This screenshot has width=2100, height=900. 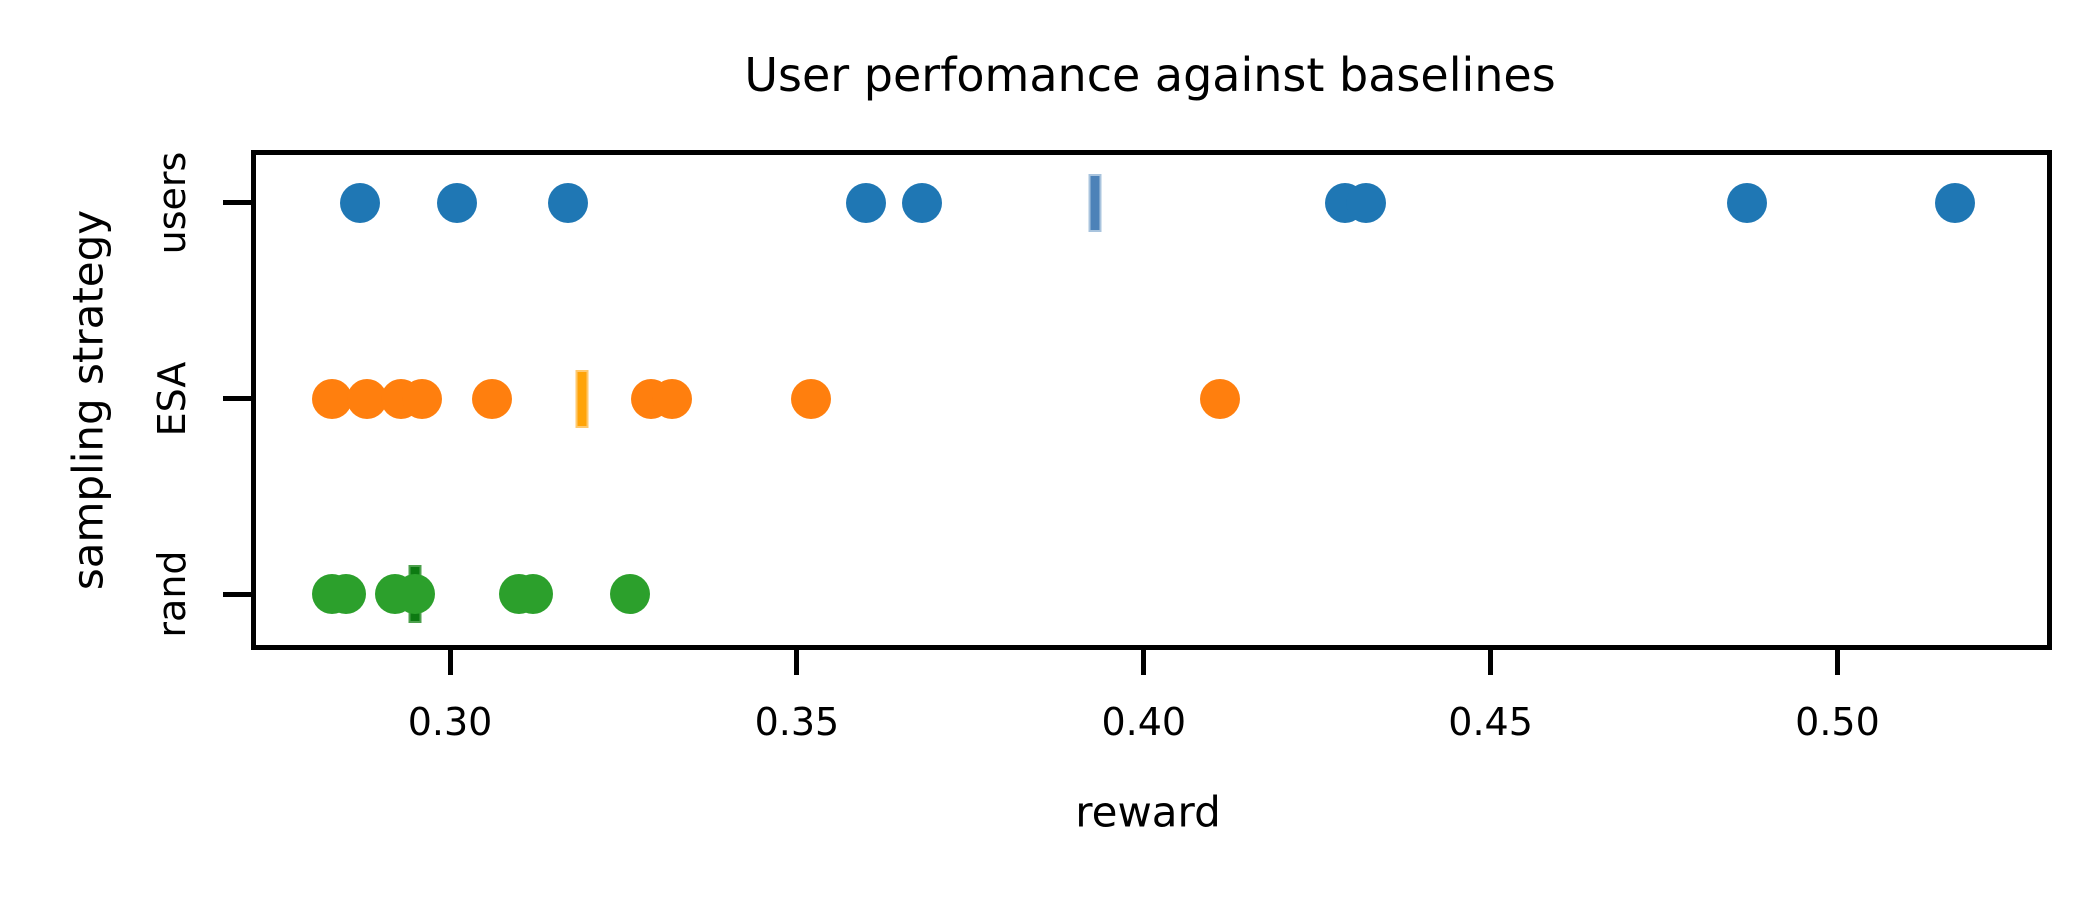 What do you see at coordinates (1150, 75) in the screenshot?
I see `chart-title: User perfomance against baselines` at bounding box center [1150, 75].